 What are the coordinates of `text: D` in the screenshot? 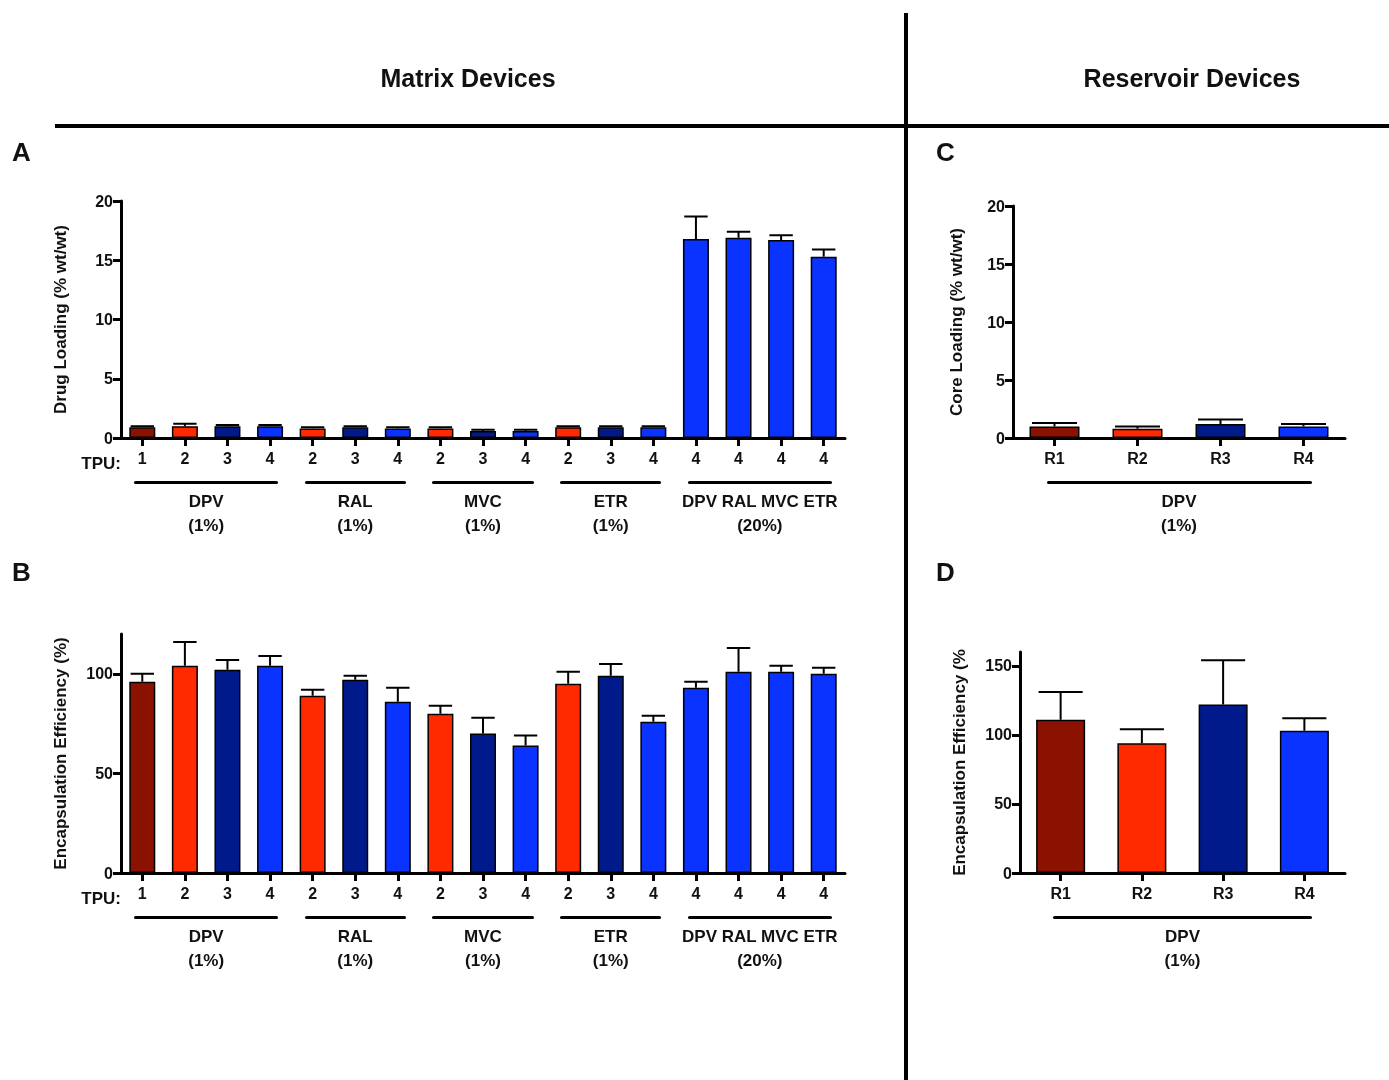 It's located at (946, 572).